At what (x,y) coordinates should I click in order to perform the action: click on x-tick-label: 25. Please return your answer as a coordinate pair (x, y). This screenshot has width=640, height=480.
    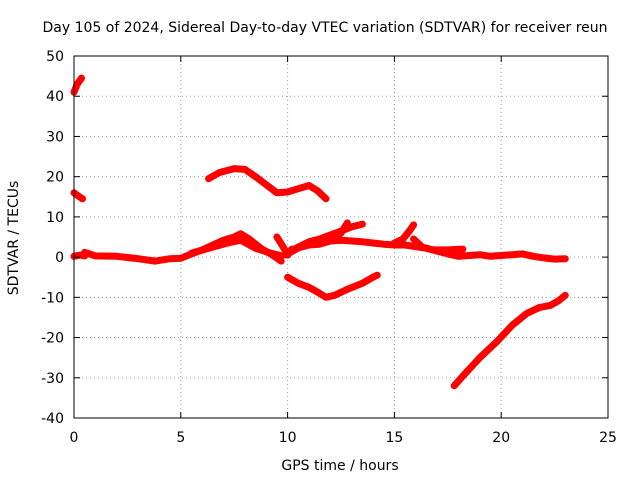
    Looking at the image, I should click on (608, 438).